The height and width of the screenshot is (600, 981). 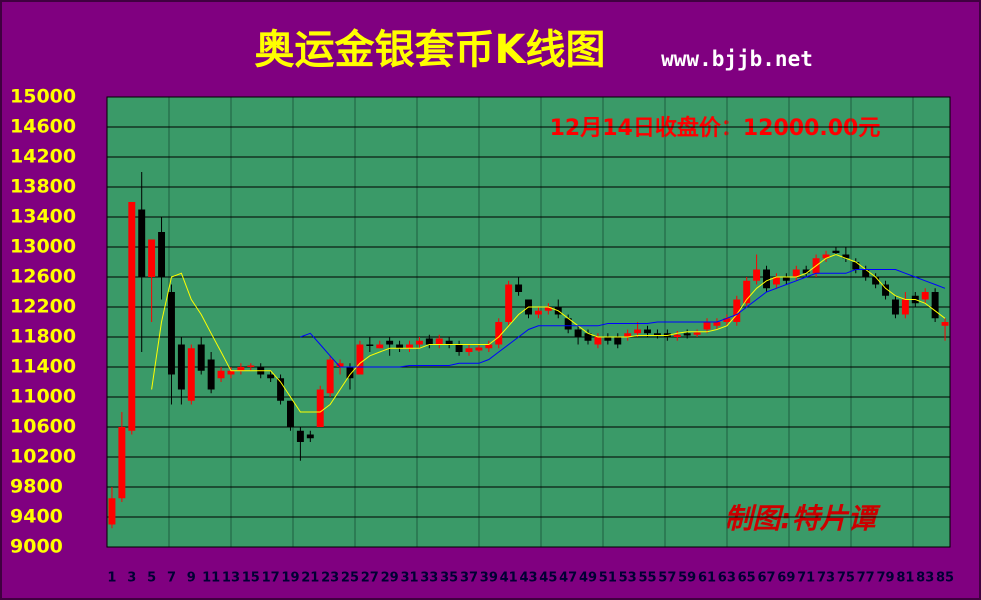 I want to click on x-tick-label: 73, so click(x=826, y=578).